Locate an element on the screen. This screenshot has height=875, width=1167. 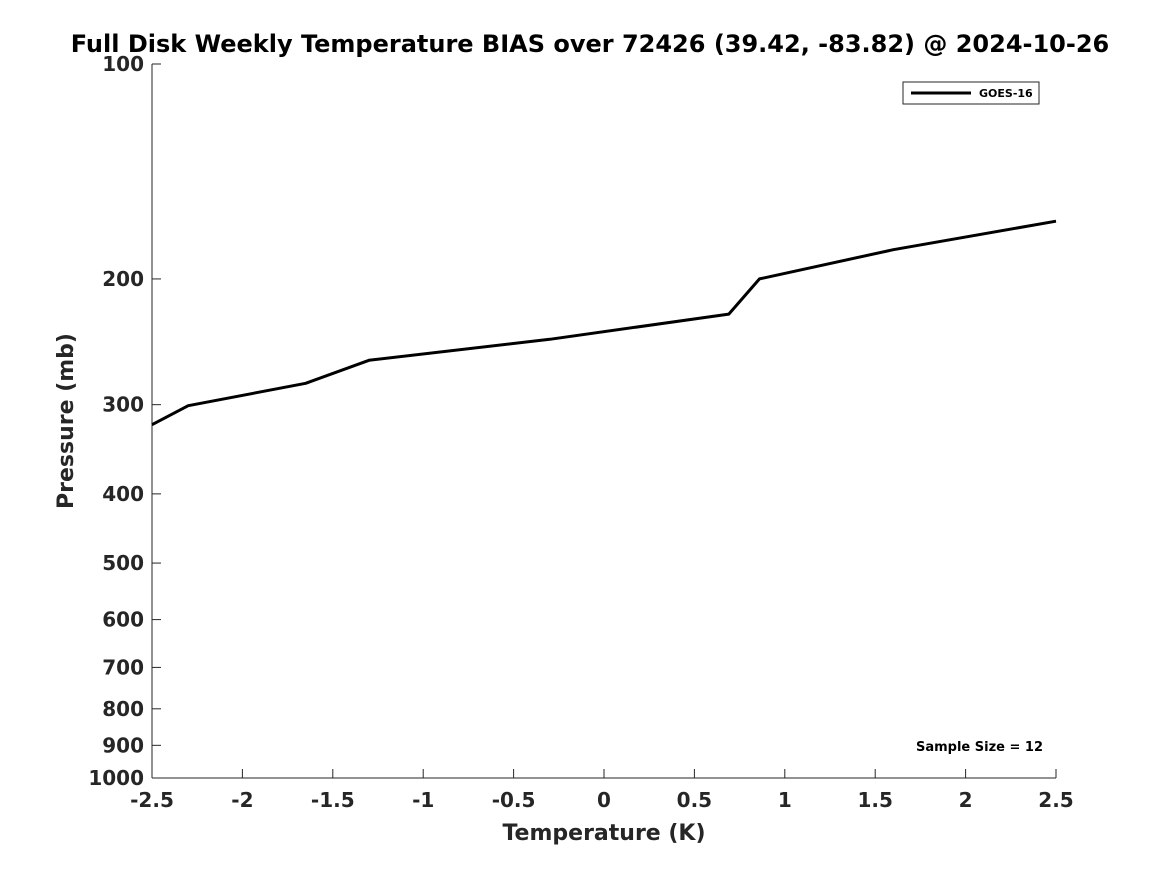
x-tick-label: 0.5 is located at coordinates (694, 800).